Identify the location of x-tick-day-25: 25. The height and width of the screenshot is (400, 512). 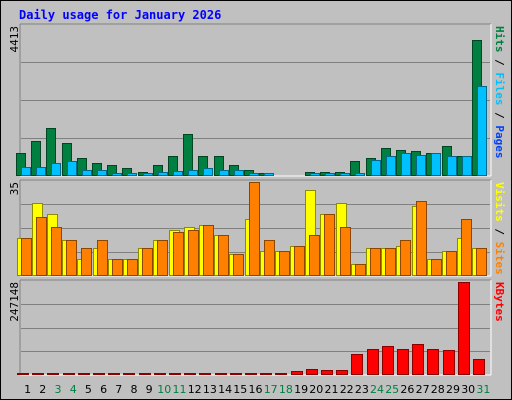
(392, 389).